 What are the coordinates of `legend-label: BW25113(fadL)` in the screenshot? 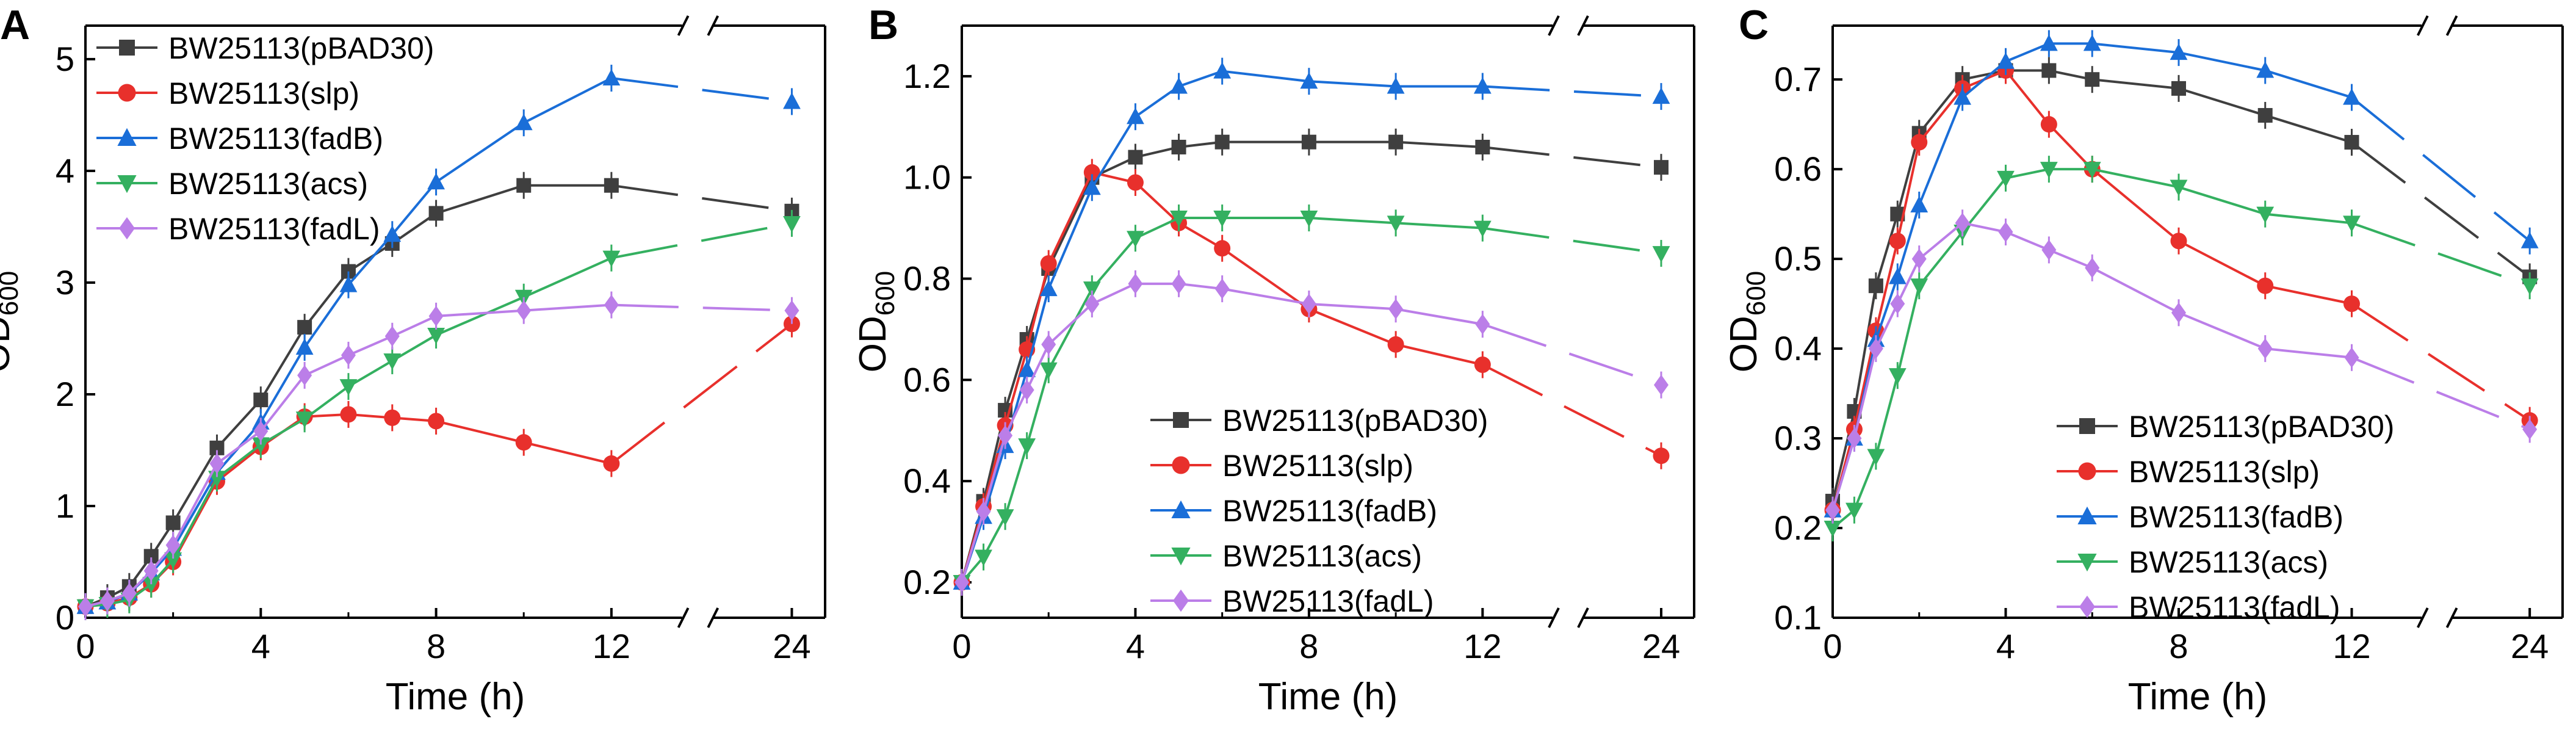 It's located at (274, 229).